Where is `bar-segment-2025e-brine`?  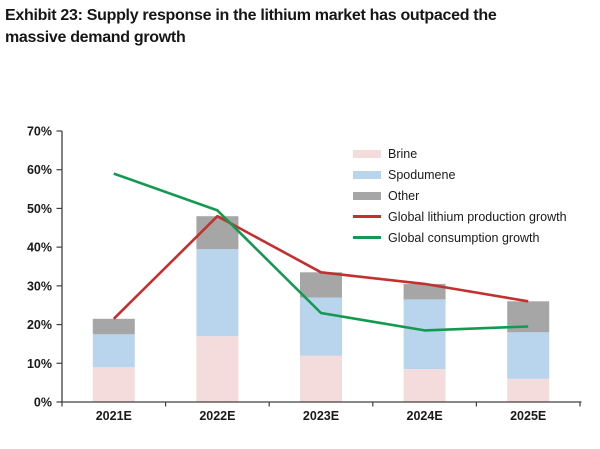 bar-segment-2025e-brine is located at coordinates (528, 390).